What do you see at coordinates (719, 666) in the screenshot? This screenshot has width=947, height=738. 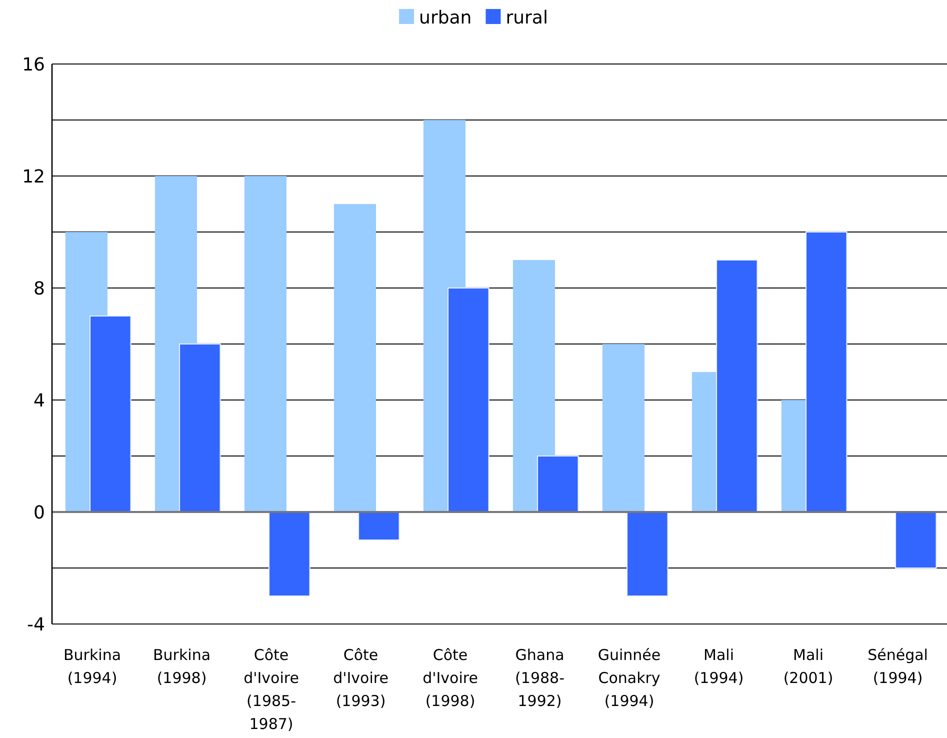 I see `x-tick-label: Mali (1994)` at bounding box center [719, 666].